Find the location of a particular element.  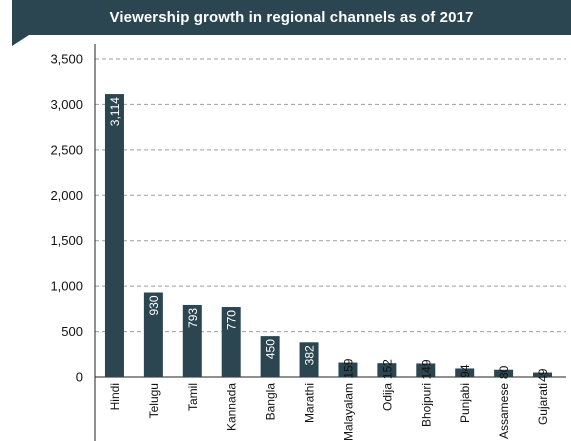

x-category-label: Kannada is located at coordinates (232, 407).